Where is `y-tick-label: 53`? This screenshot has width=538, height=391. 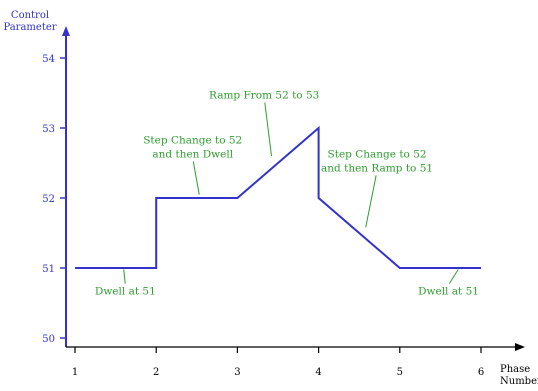 y-tick-label: 53 is located at coordinates (48, 129).